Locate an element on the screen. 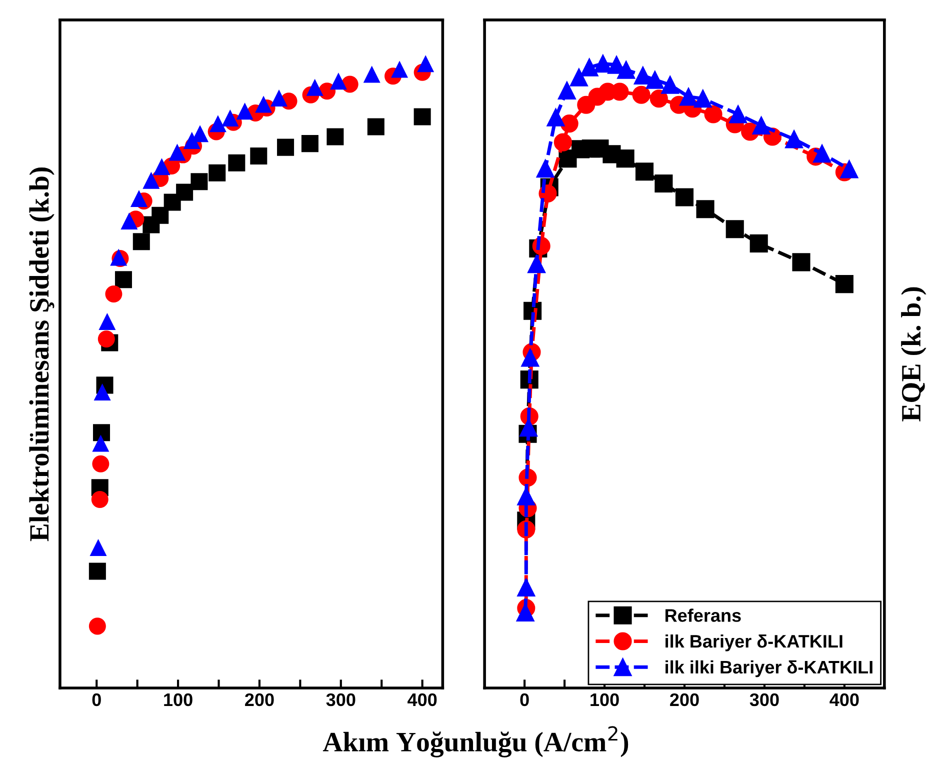 This screenshot has width=952, height=767. y2-axis-title: EQE (k. b.) is located at coordinates (913, 354).